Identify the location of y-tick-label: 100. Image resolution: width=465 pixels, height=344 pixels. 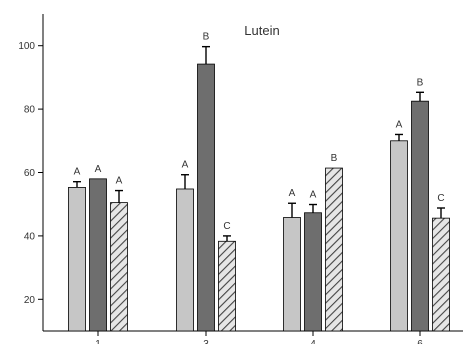
(26, 46).